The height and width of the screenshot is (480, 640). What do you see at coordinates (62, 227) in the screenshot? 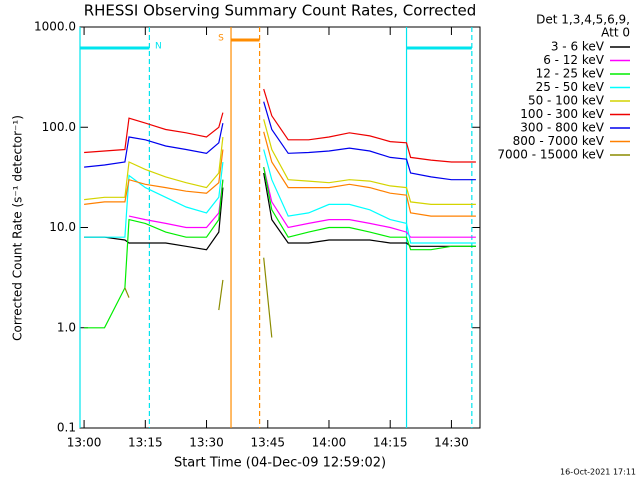
I see `y-tick-label: 10.0` at bounding box center [62, 227].